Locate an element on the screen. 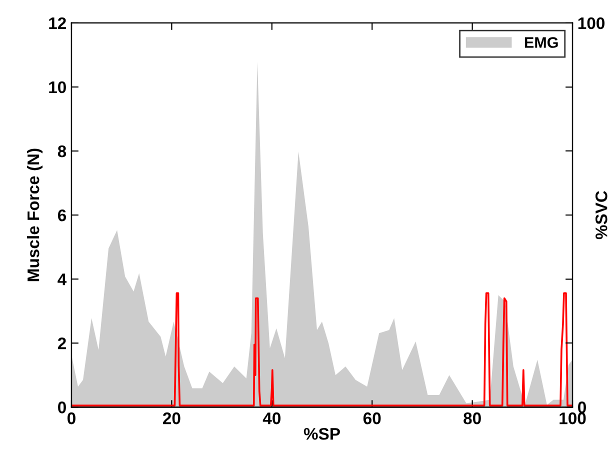 This screenshot has width=611, height=459. y2-tick-label: 0 is located at coordinates (582, 408).